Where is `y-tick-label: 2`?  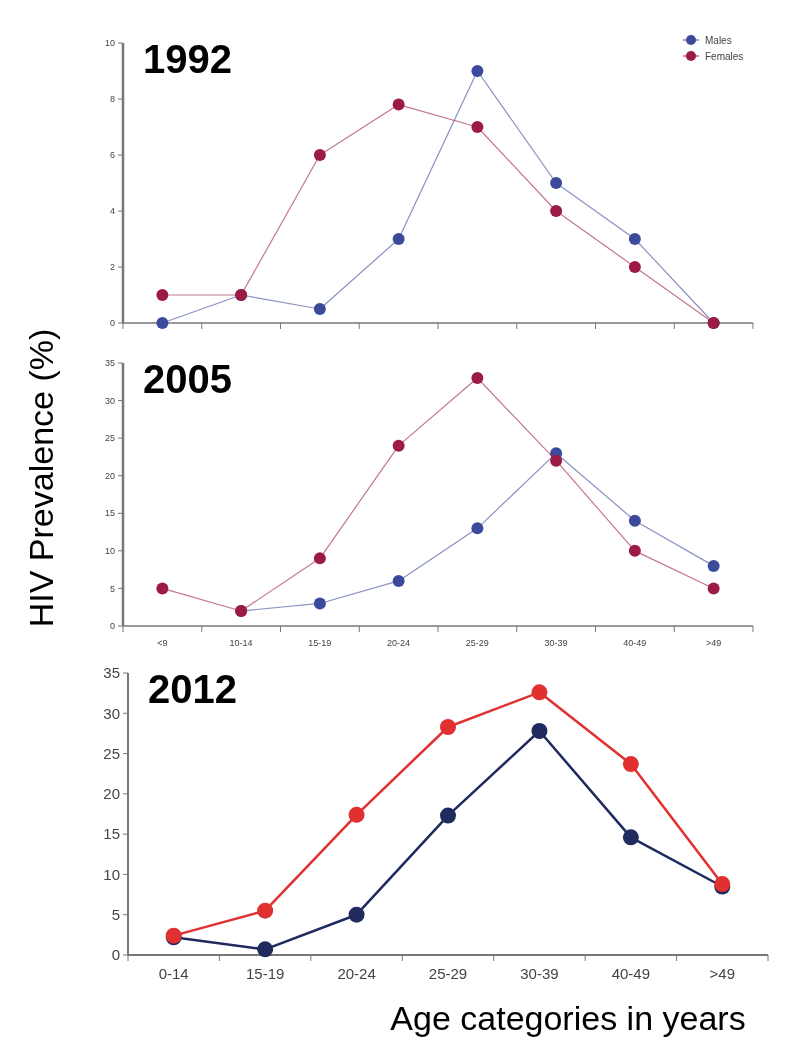 y-tick-label: 2 is located at coordinates (112, 267).